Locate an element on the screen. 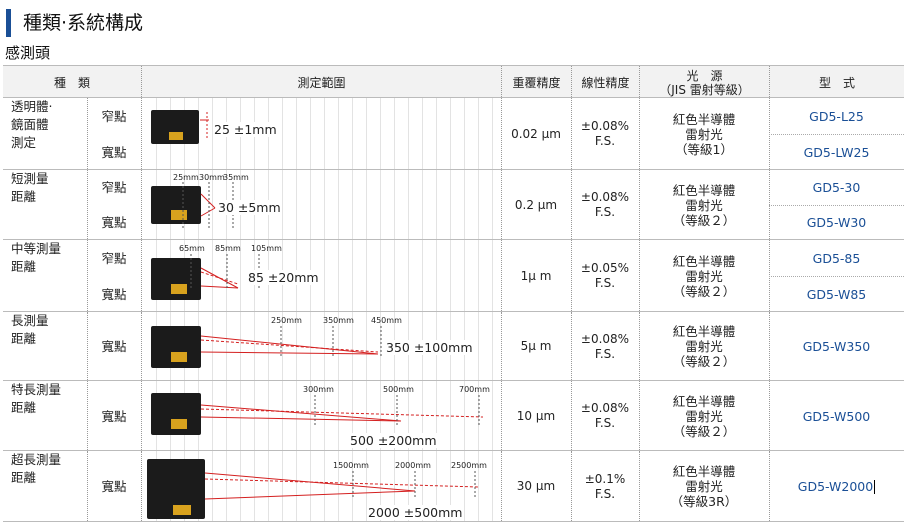  row-group: 透明體‧ 鏡面體 測定 is located at coordinates (31, 134).